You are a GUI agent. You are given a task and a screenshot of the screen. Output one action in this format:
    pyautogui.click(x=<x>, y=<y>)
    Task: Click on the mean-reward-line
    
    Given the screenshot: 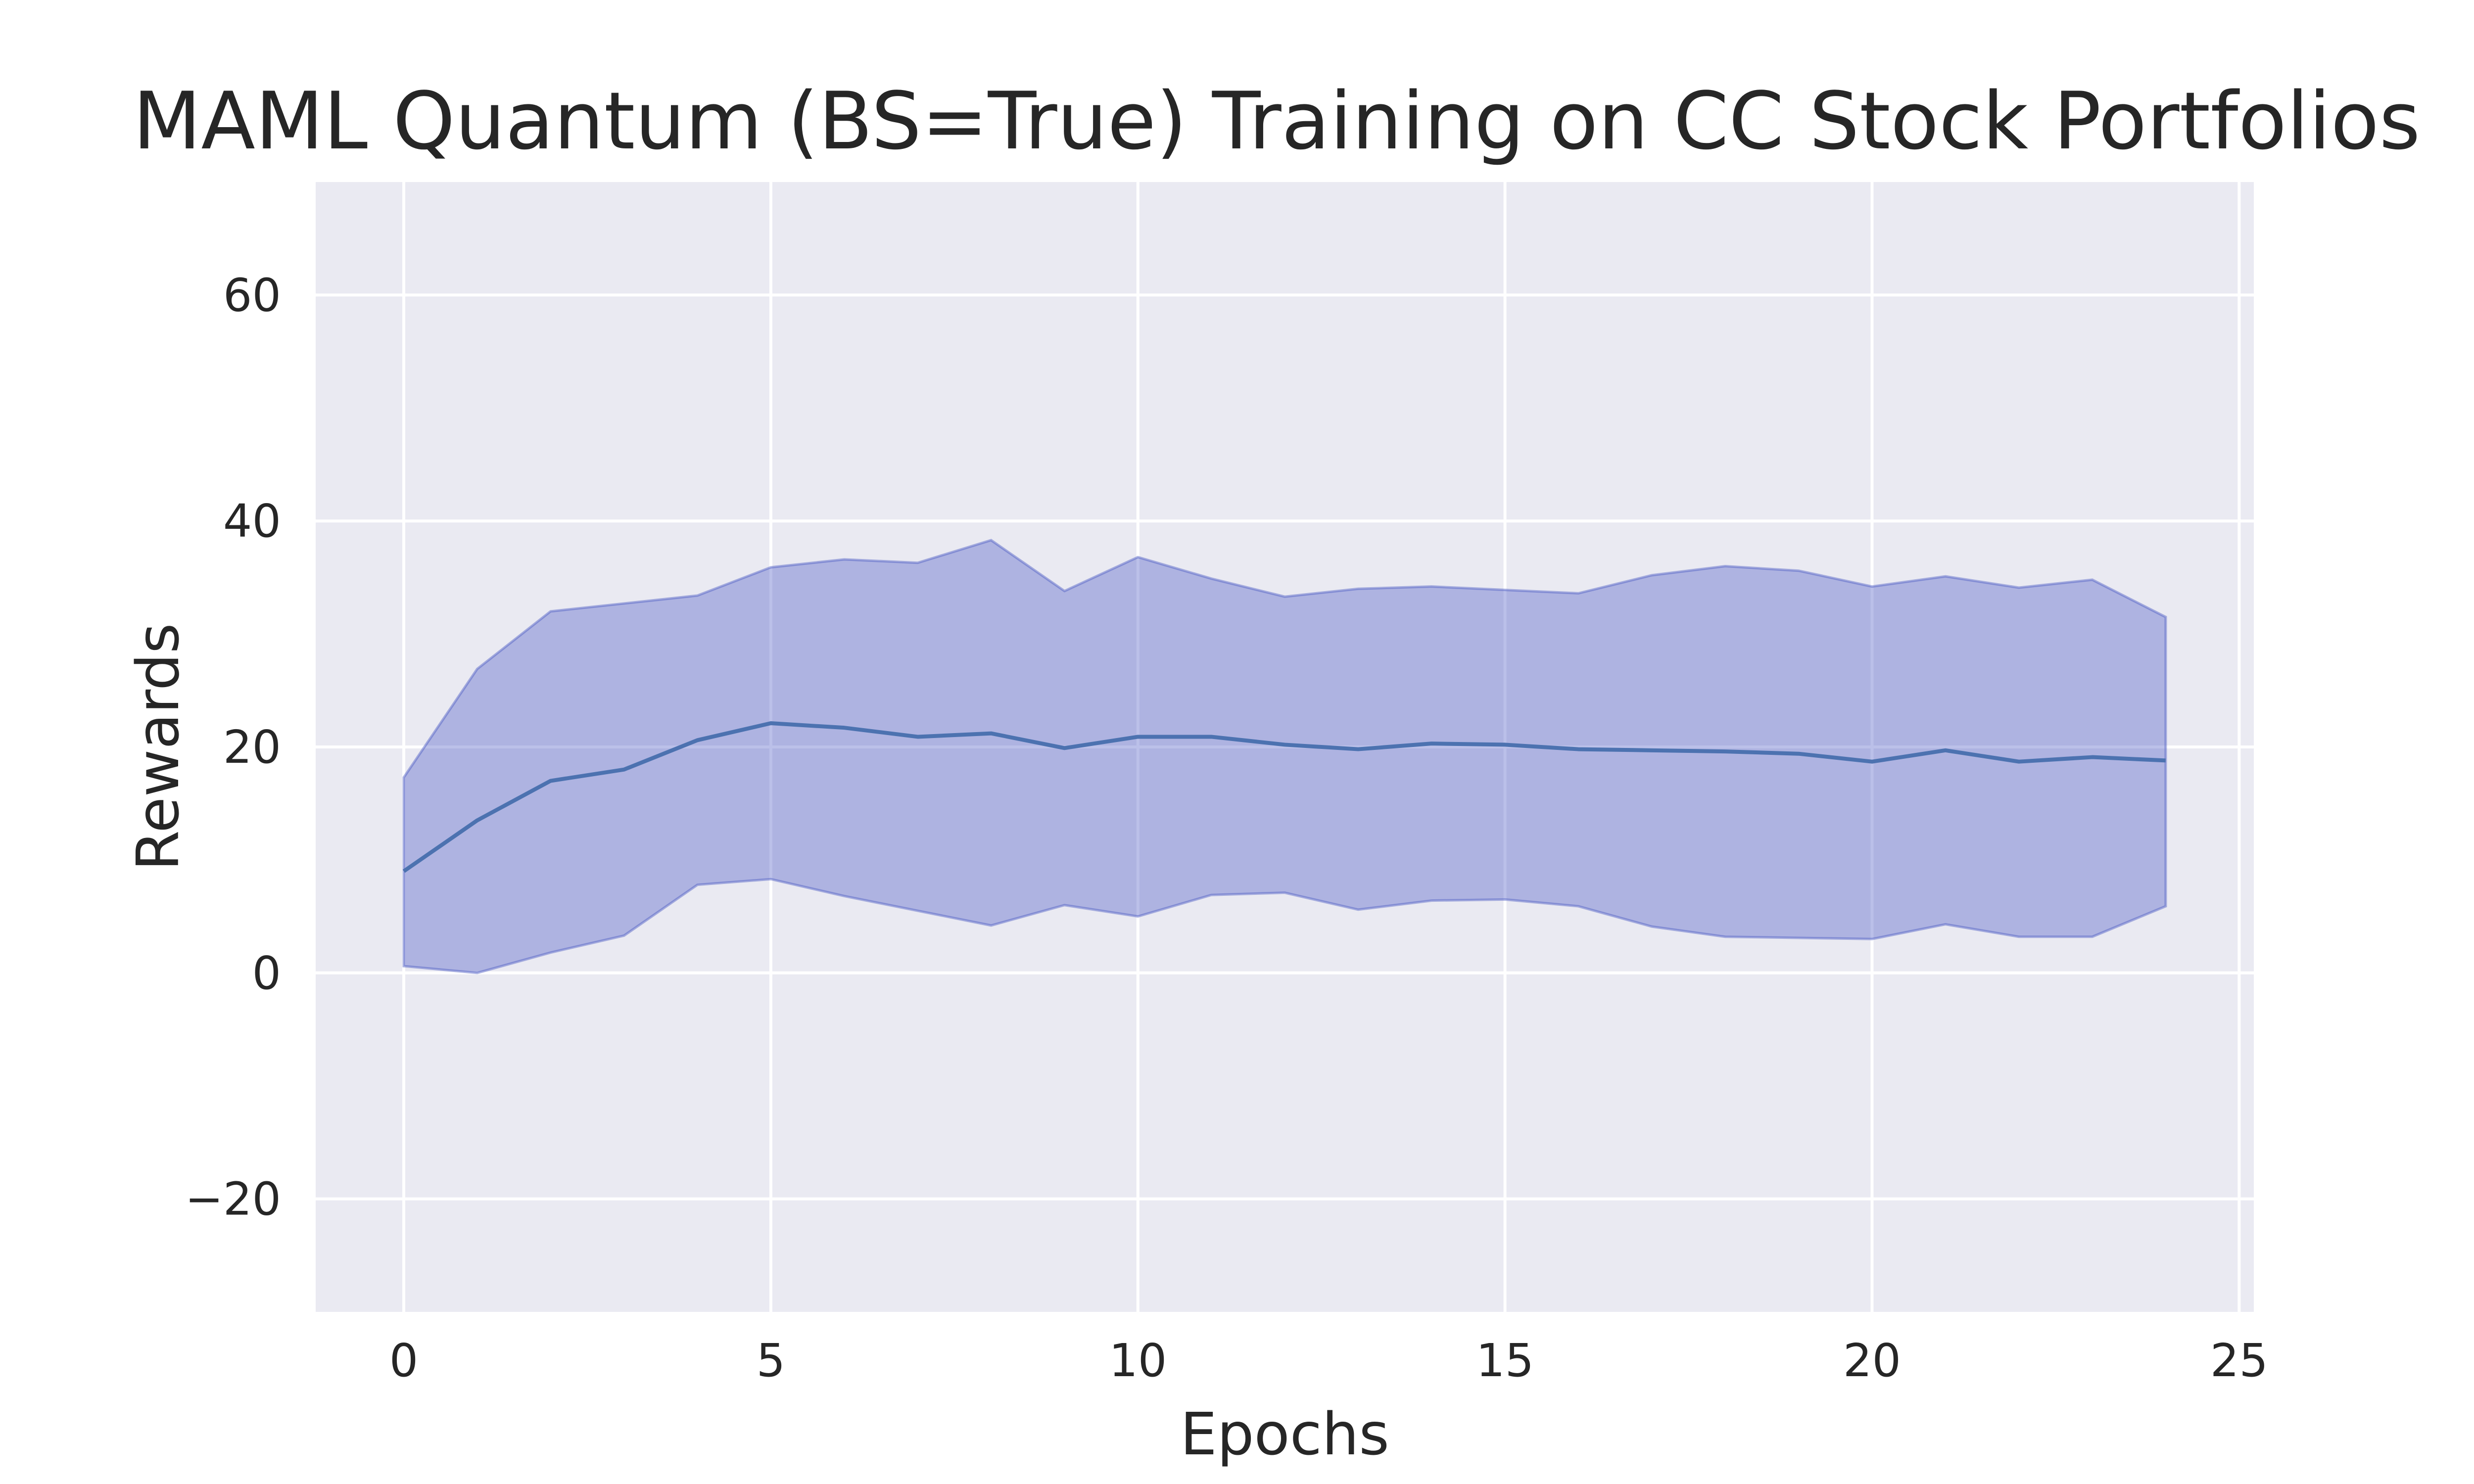 What is the action you would take?
    pyautogui.click(x=1284, y=797)
    